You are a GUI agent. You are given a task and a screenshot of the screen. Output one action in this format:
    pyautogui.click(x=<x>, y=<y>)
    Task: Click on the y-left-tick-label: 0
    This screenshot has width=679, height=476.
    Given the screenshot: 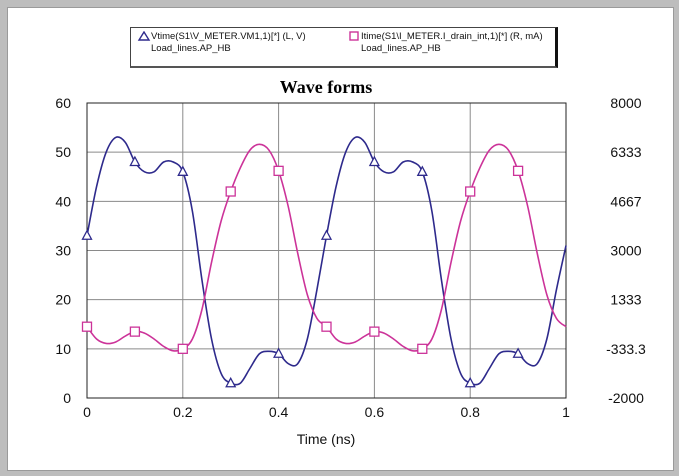 What is the action you would take?
    pyautogui.click(x=67, y=398)
    